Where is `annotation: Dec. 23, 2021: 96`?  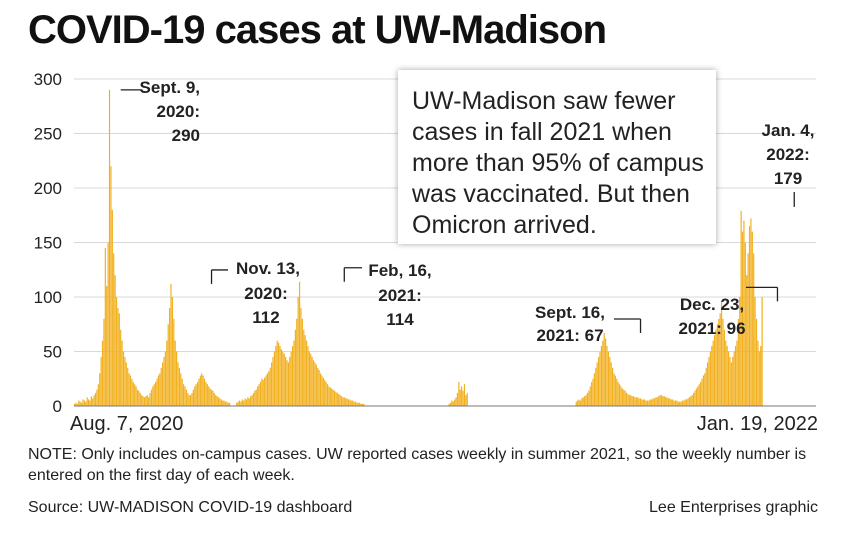
annotation: Dec. 23, 2021: 96 is located at coordinates (728, 312).